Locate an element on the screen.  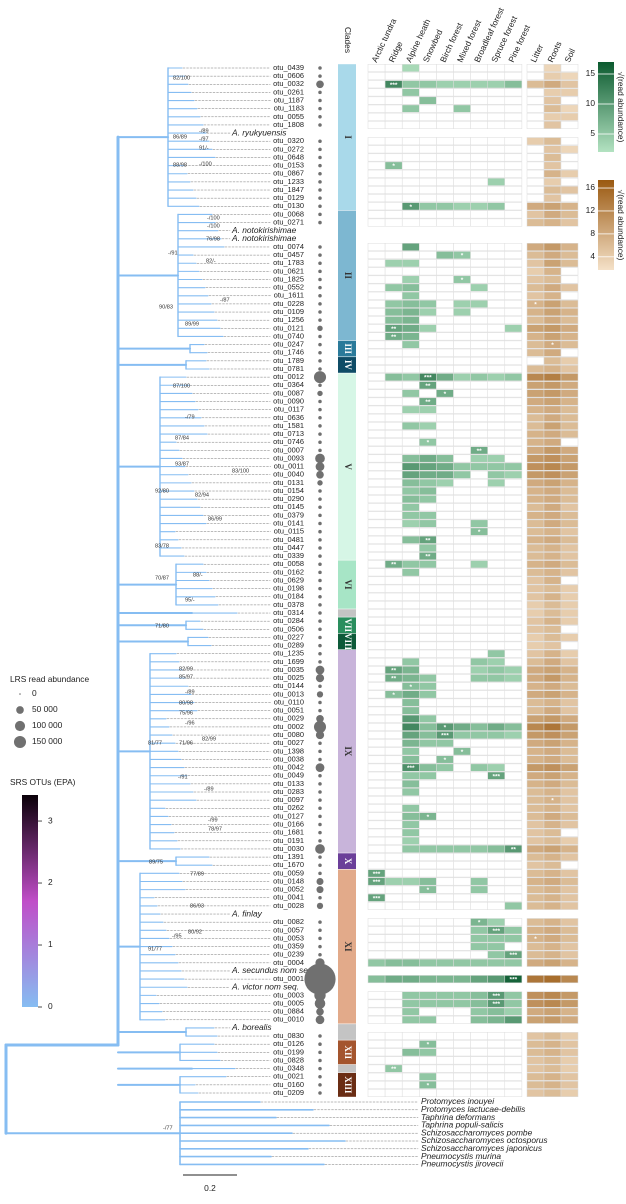
clade-label: VIII is located at coordinates (348, 642).